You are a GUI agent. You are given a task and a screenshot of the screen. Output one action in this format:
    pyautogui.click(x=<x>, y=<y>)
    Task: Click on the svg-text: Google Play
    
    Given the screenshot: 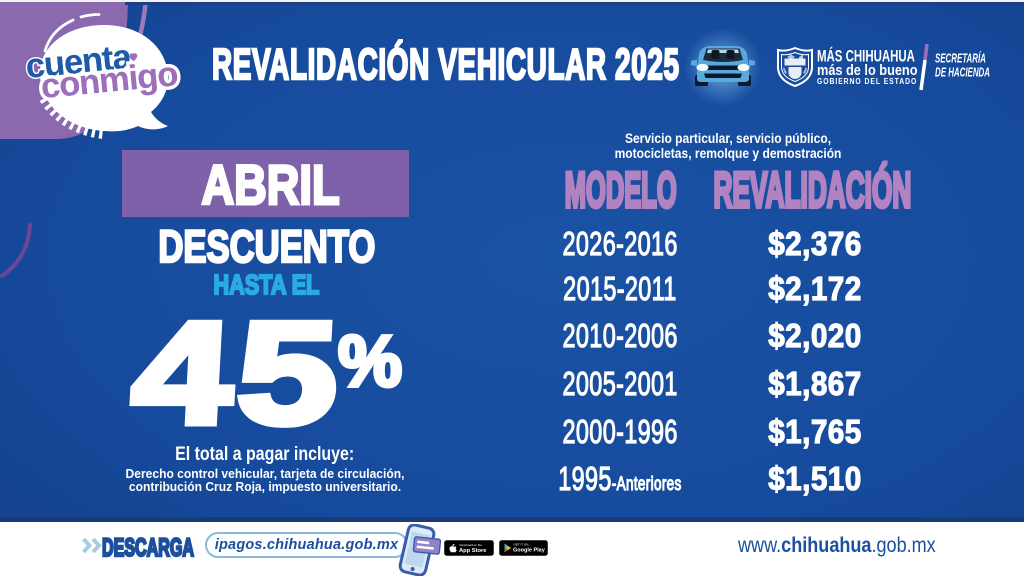 What is the action you would take?
    pyautogui.click(x=529, y=551)
    